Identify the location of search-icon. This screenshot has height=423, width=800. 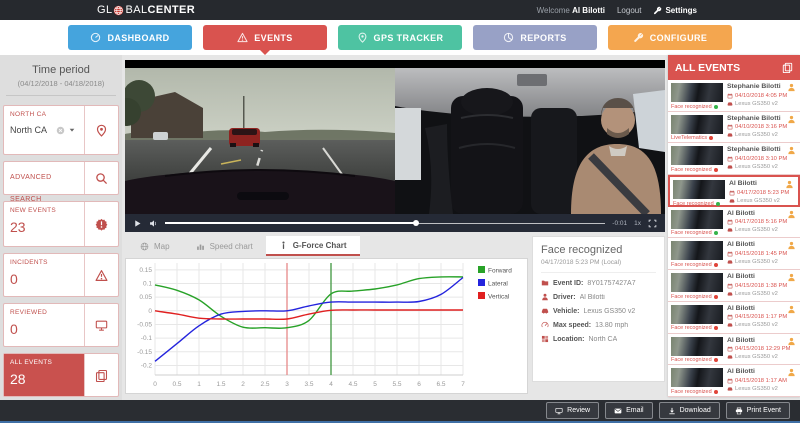
(101, 178).